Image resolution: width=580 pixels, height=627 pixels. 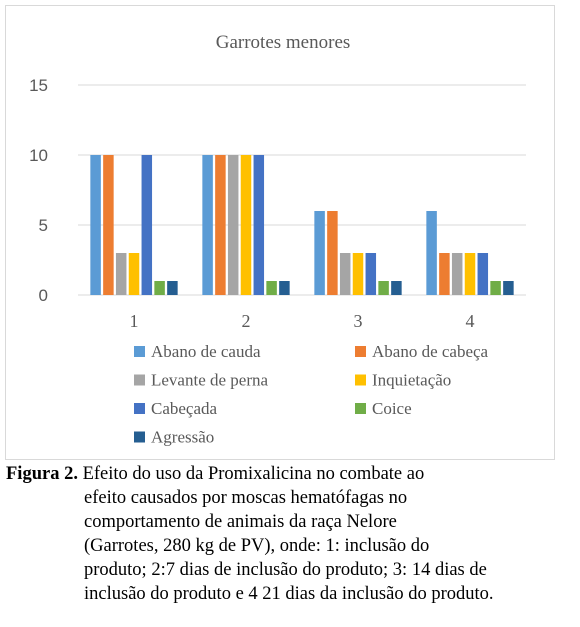 What do you see at coordinates (302, 321) in the screenshot?
I see `x-axis-ticks: 1 2 3 4` at bounding box center [302, 321].